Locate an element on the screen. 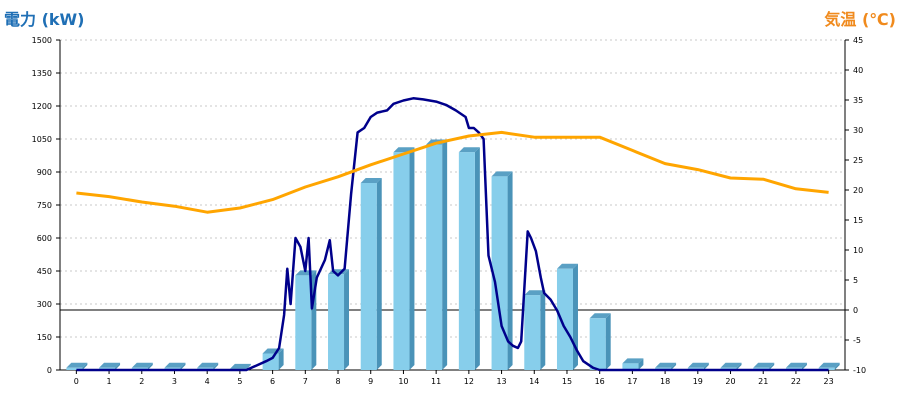  left-tick-label-2: 300 is located at coordinates (44, 304).